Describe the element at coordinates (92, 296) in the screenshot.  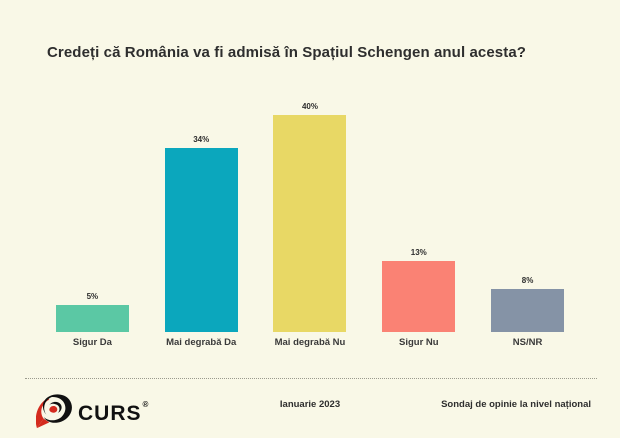
I see `bar-value-label: 5%` at that location.